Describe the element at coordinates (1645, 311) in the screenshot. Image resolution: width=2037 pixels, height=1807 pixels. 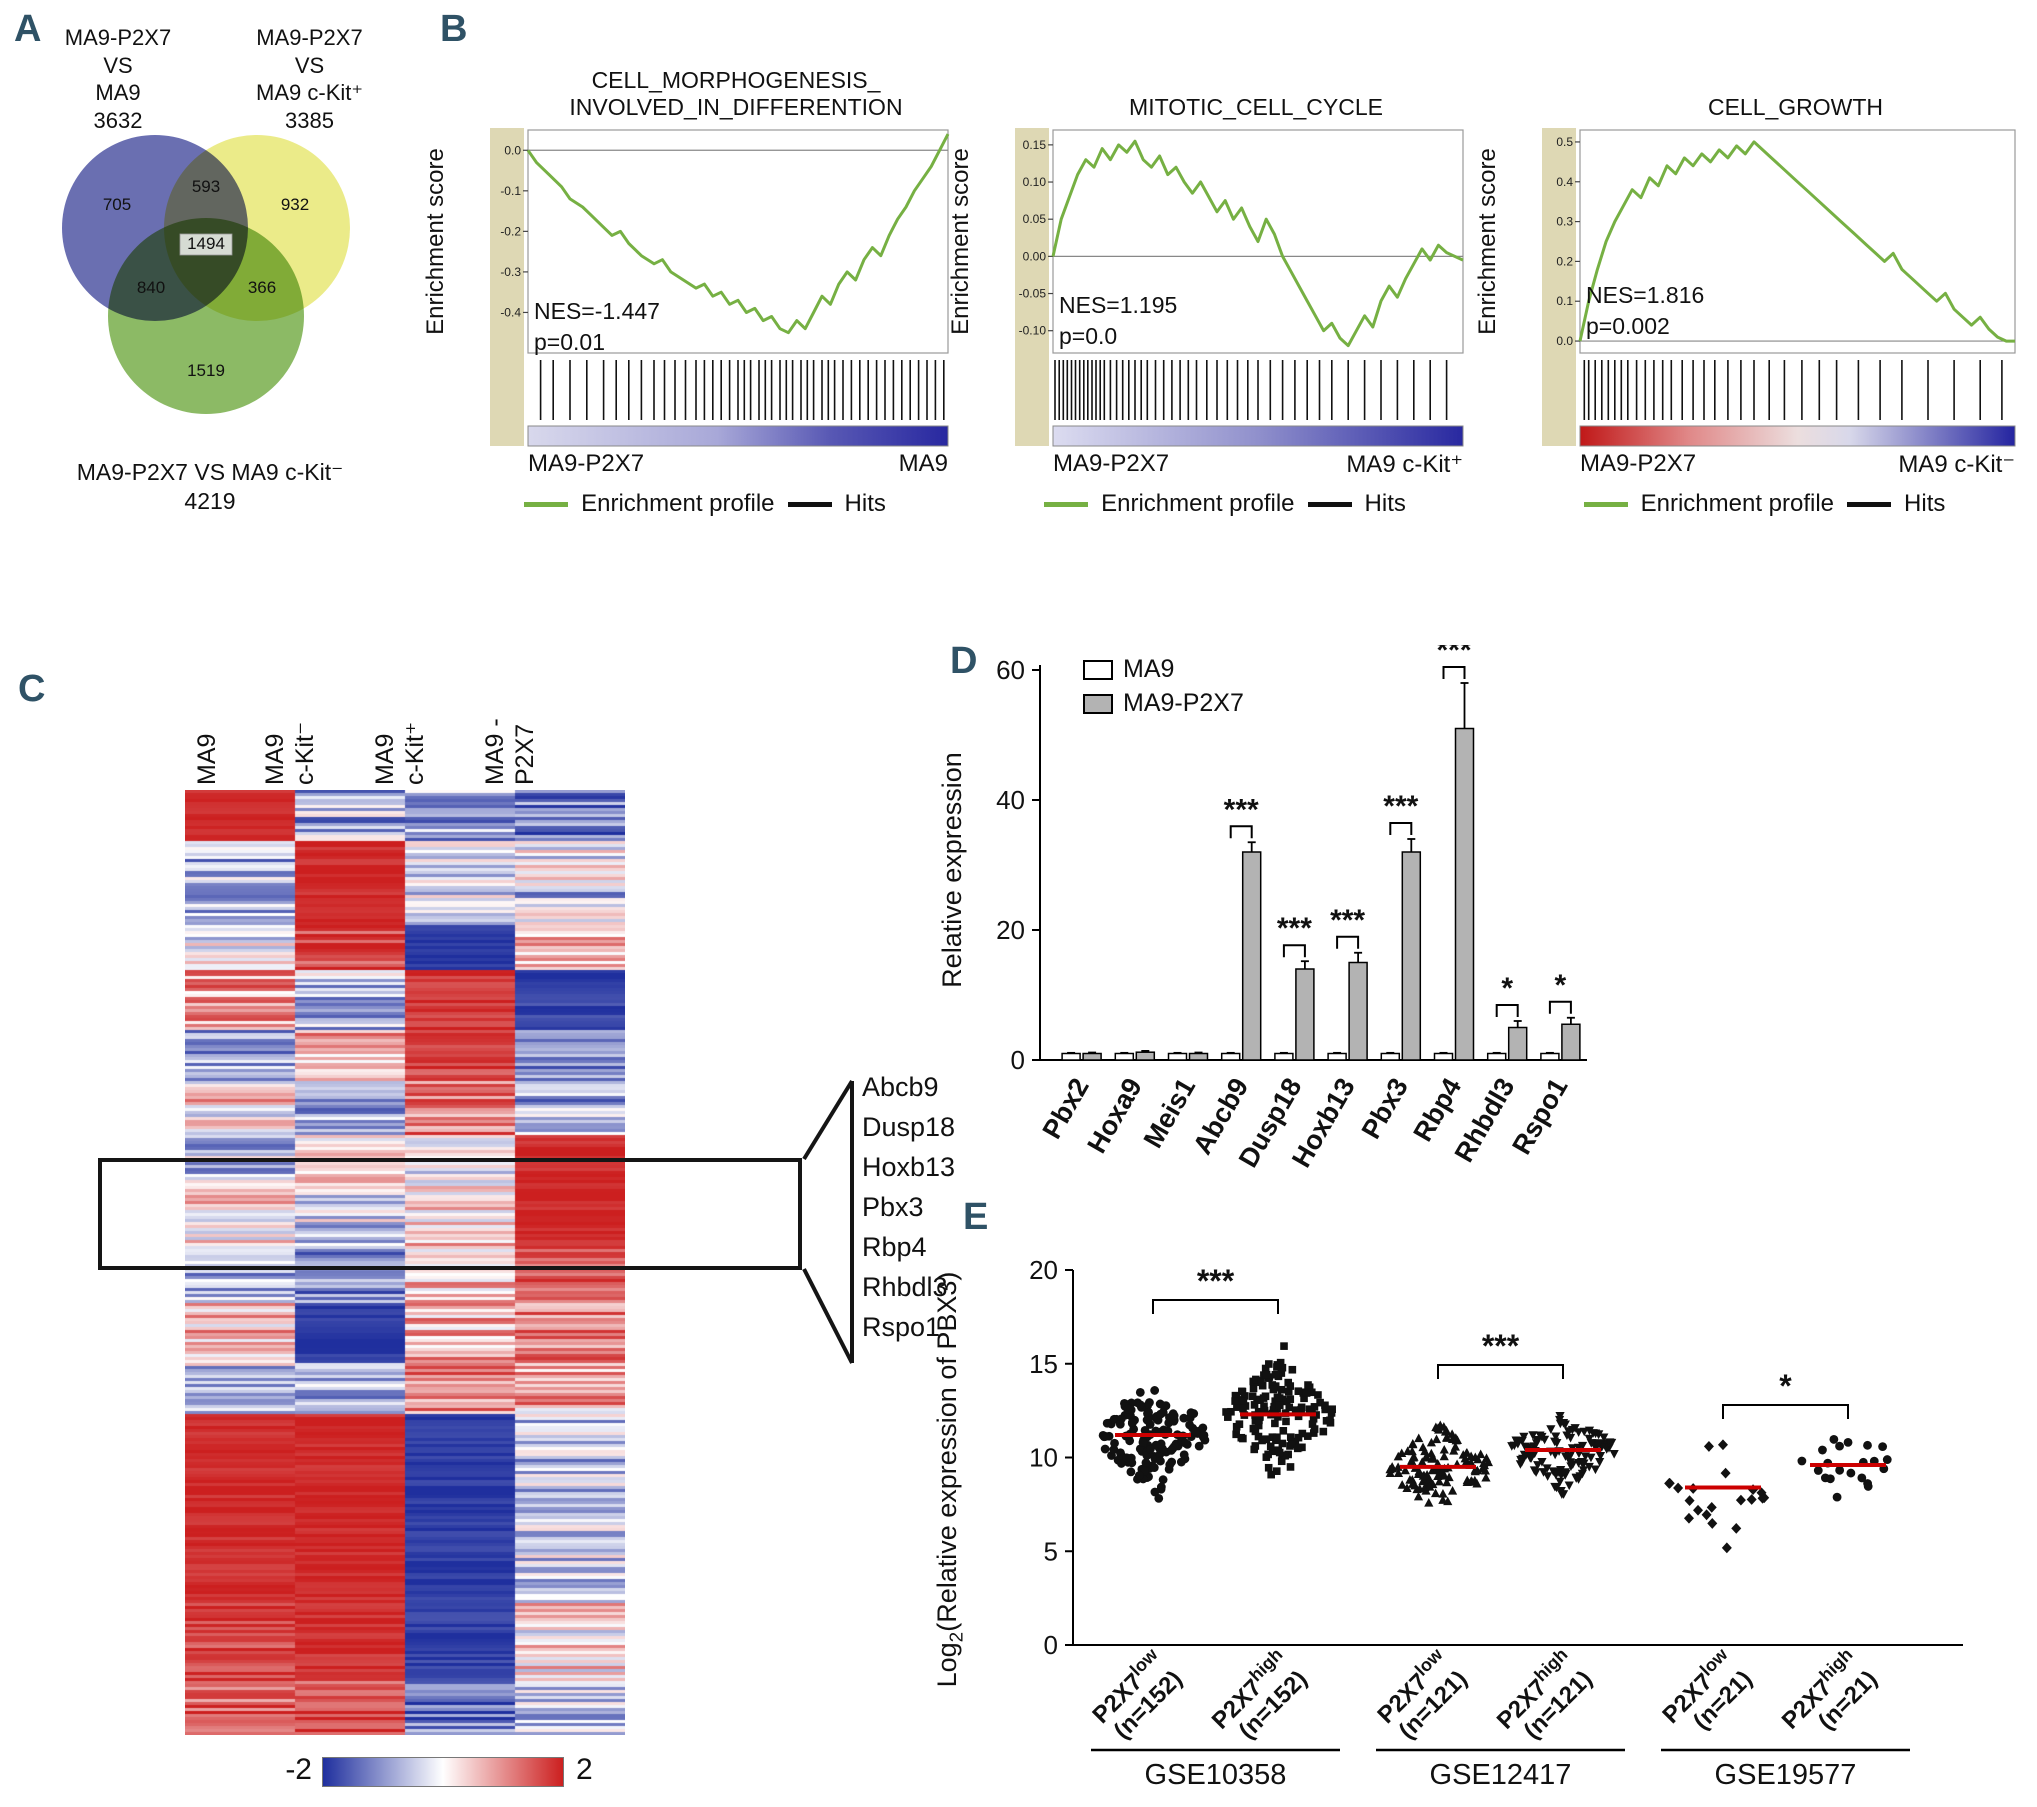
I see `gsea-stats: NES=1.816 p=0.002` at that location.